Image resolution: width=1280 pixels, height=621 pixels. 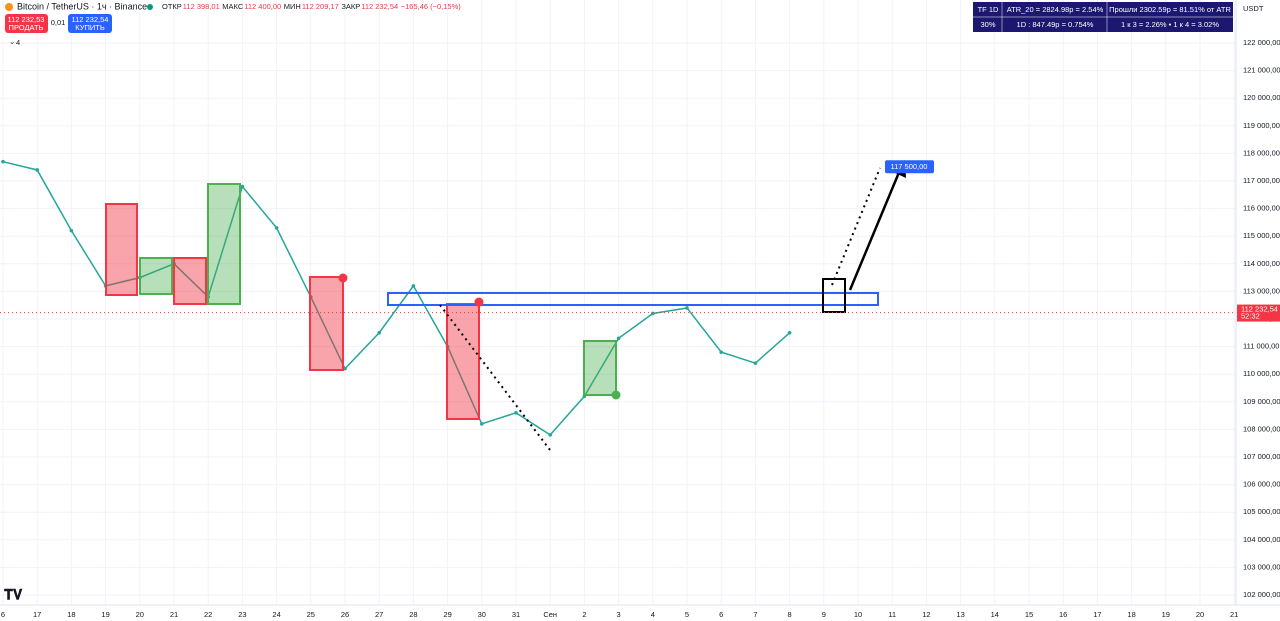 What do you see at coordinates (1261, 152) in the screenshot?
I see `y-tick-label: 118 000,00` at bounding box center [1261, 152].